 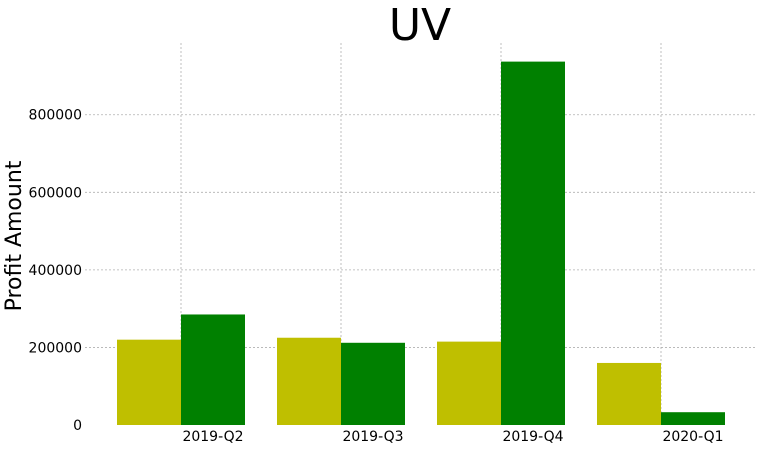 What do you see at coordinates (55, 193) in the screenshot?
I see `y-tick-label: 600000` at bounding box center [55, 193].